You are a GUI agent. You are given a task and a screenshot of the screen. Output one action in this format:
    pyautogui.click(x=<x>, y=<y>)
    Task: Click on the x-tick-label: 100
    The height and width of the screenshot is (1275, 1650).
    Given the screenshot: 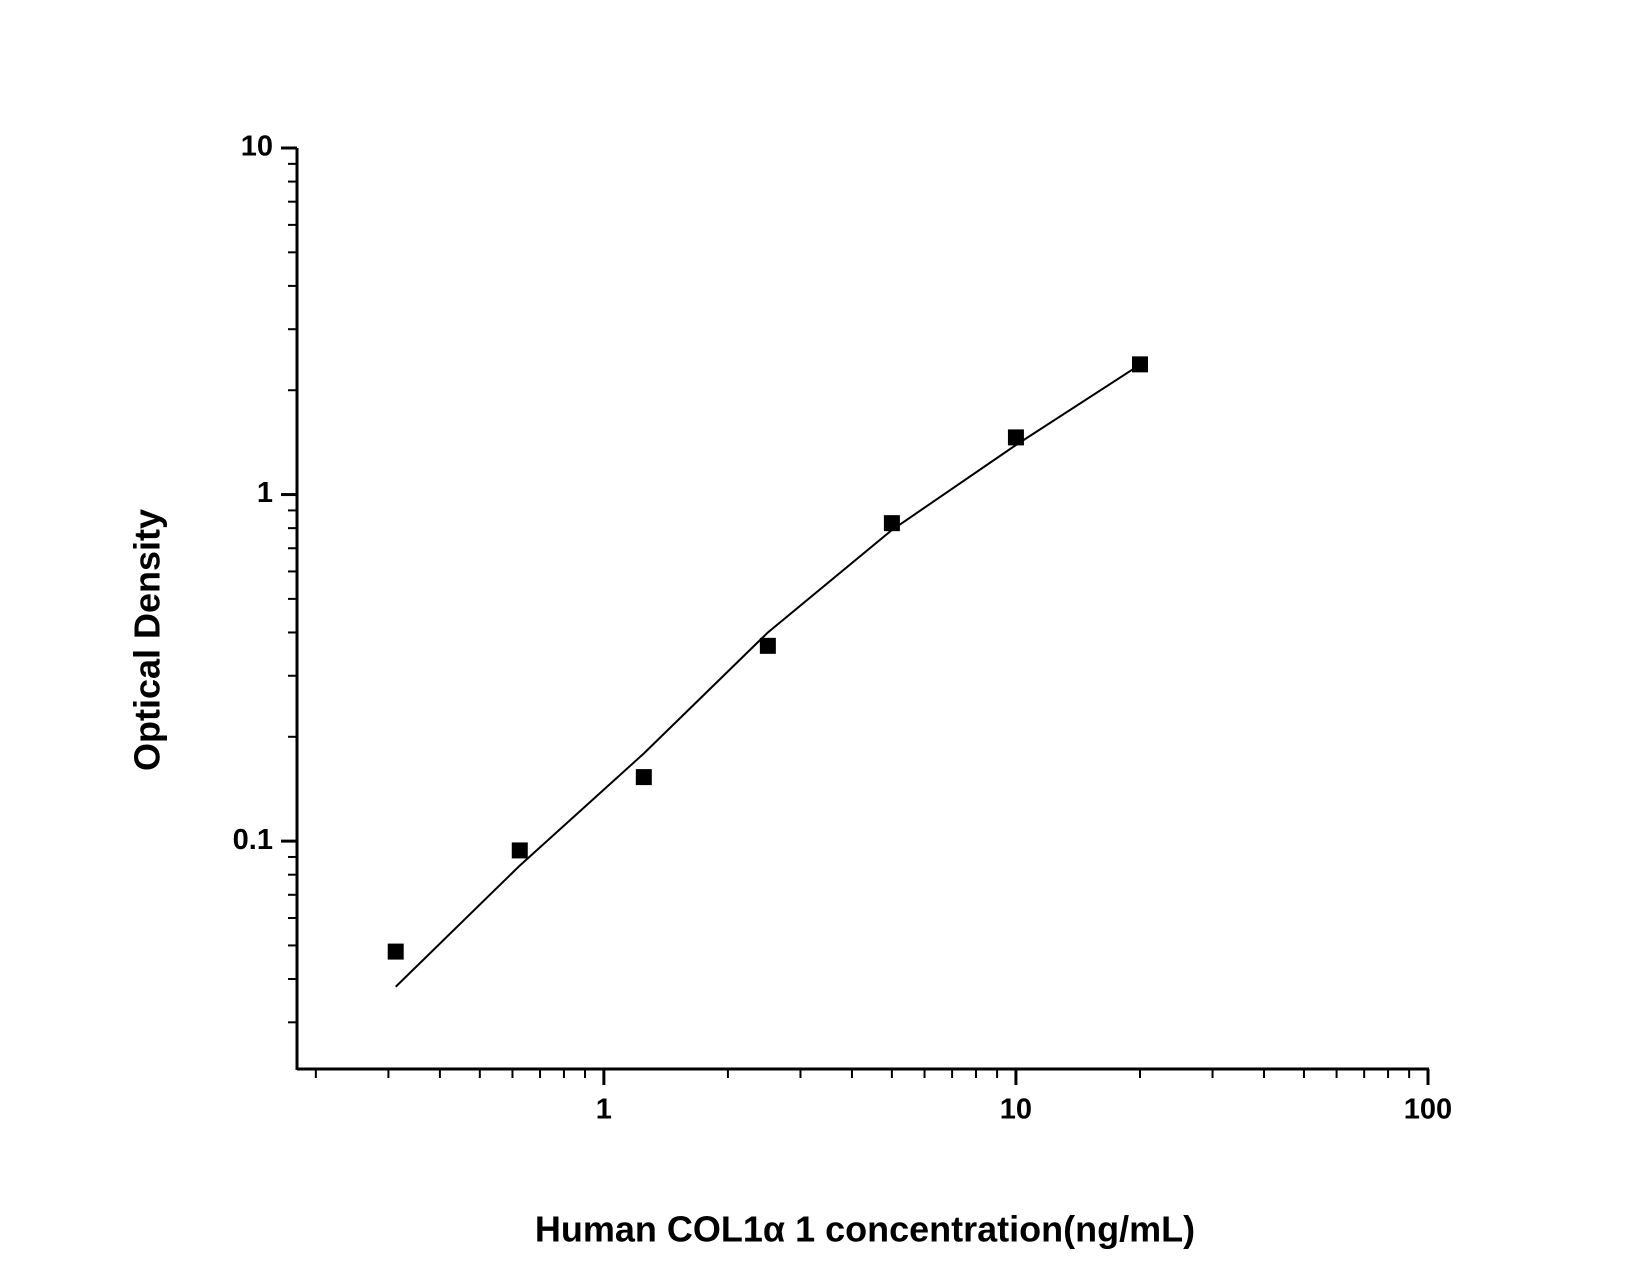 What is the action you would take?
    pyautogui.click(x=1428, y=1110)
    